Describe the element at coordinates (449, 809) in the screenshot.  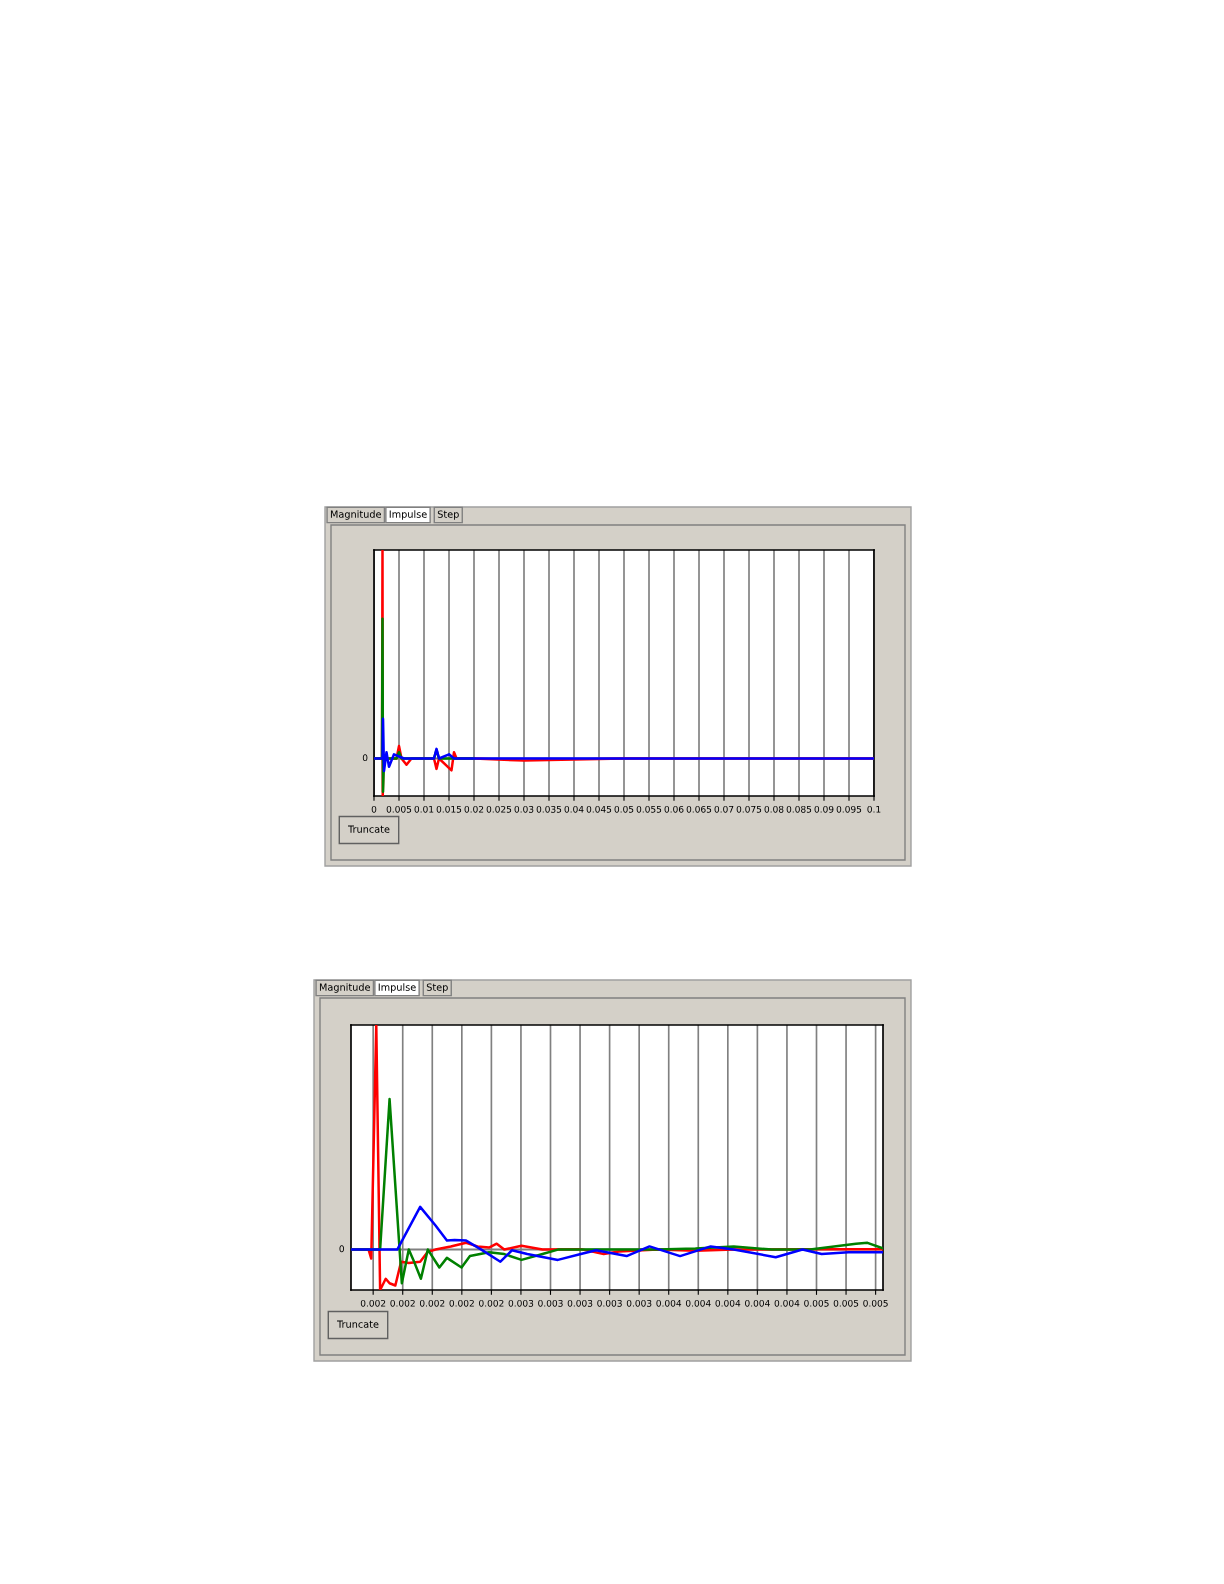
I see `x-tick-label: 0.015` at that location.